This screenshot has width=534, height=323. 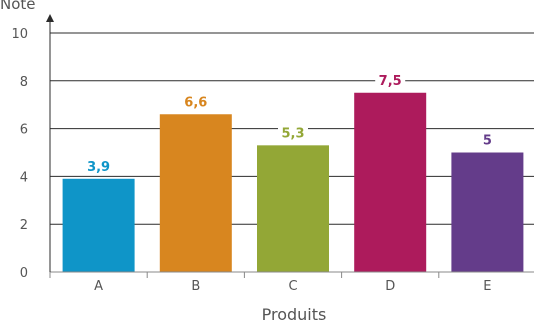 I want to click on y-tick-label: 10, so click(x=19, y=34).